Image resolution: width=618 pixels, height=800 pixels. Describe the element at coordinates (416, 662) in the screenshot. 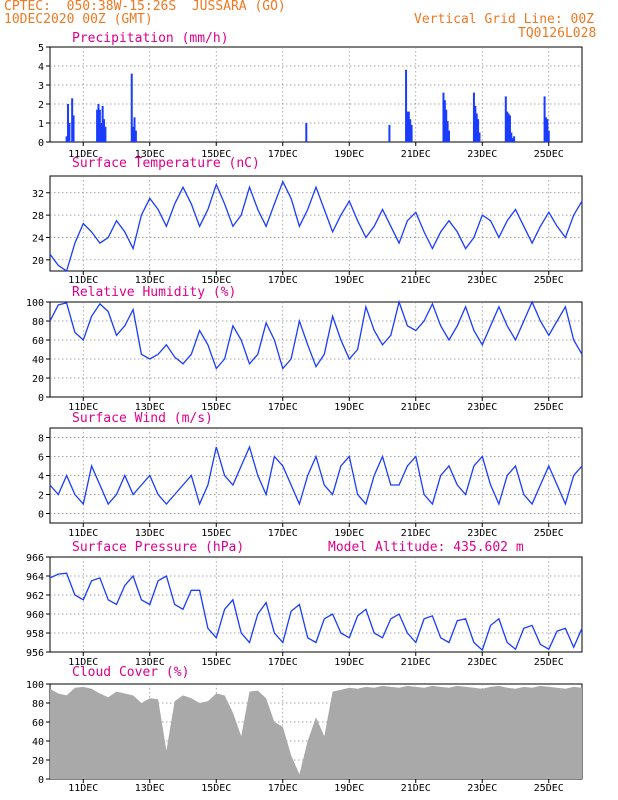

I see `pressure-xtick-label: 21DEC` at that location.